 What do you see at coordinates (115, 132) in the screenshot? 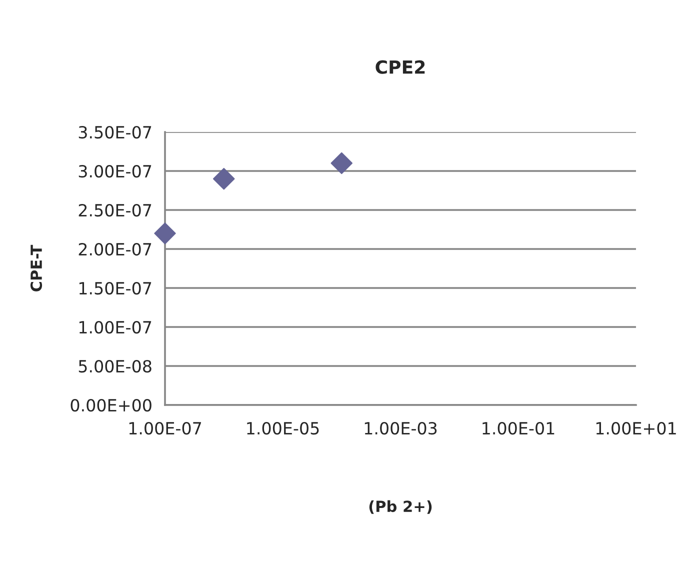
I see `y-tick-label: 3.50E-07` at bounding box center [115, 132].